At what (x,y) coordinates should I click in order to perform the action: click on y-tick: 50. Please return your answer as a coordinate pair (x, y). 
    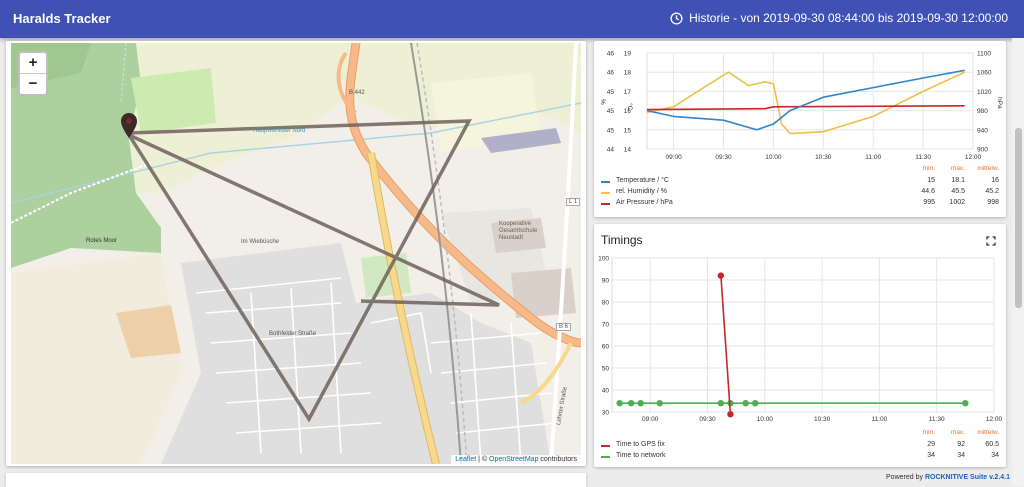
    Looking at the image, I should click on (606, 369).